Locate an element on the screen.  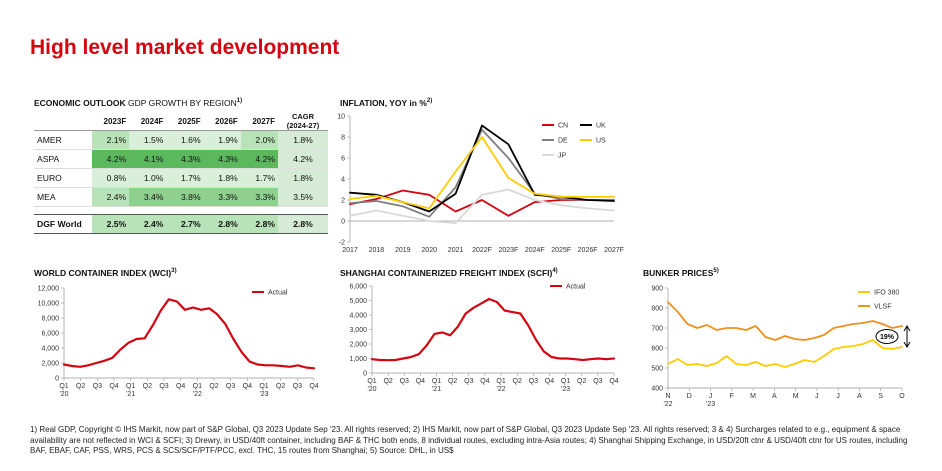
region-name: DGF World is located at coordinates (63, 224).